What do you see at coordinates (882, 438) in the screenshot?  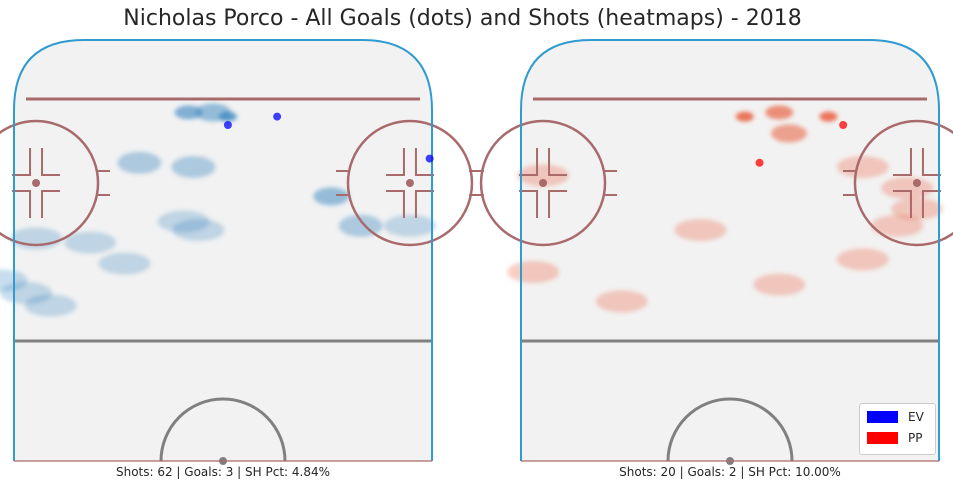 I see `legend-swatch-pp` at bounding box center [882, 438].